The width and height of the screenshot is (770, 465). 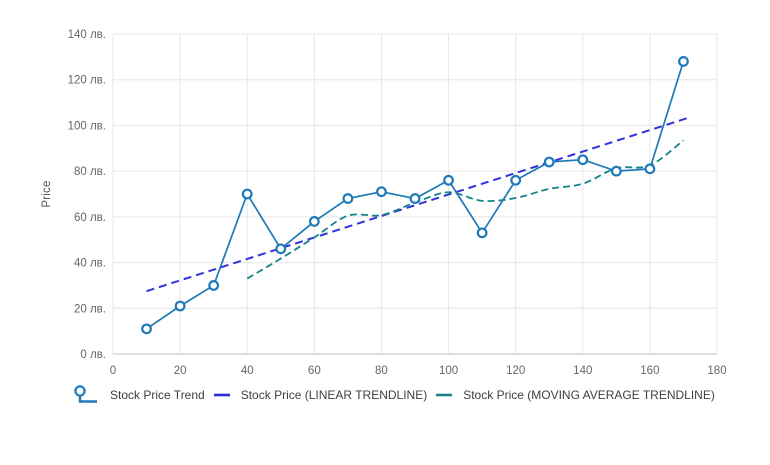 I want to click on x-tick-label: 60, so click(x=314, y=371).